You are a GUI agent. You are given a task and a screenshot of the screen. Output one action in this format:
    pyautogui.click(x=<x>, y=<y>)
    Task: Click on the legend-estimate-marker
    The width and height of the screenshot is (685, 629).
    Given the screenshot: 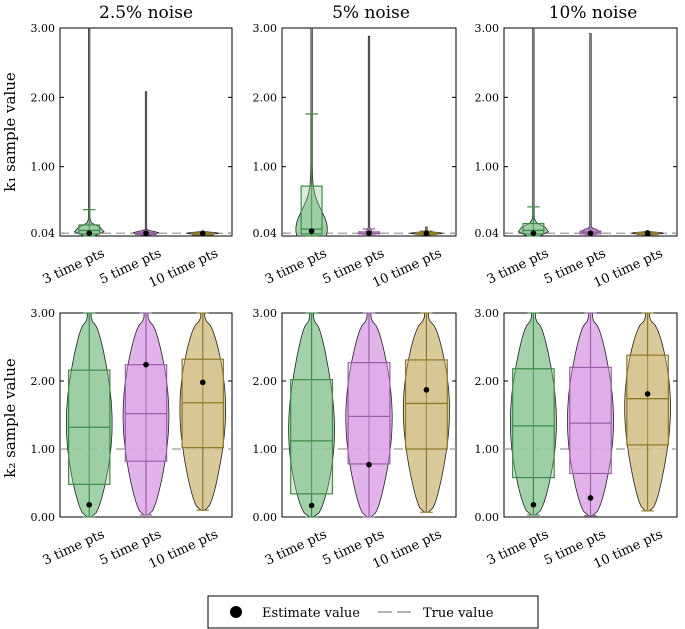 What is the action you would take?
    pyautogui.click(x=236, y=612)
    